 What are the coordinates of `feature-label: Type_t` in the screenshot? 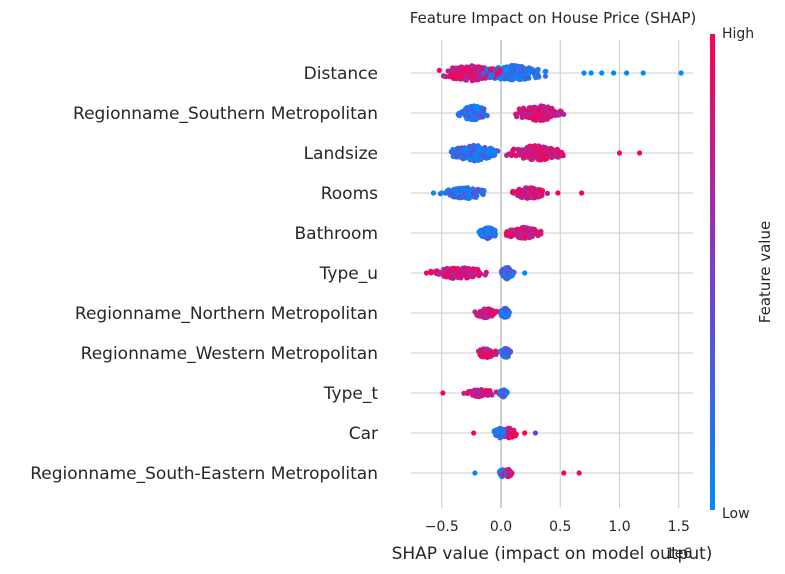 It's located at (351, 394).